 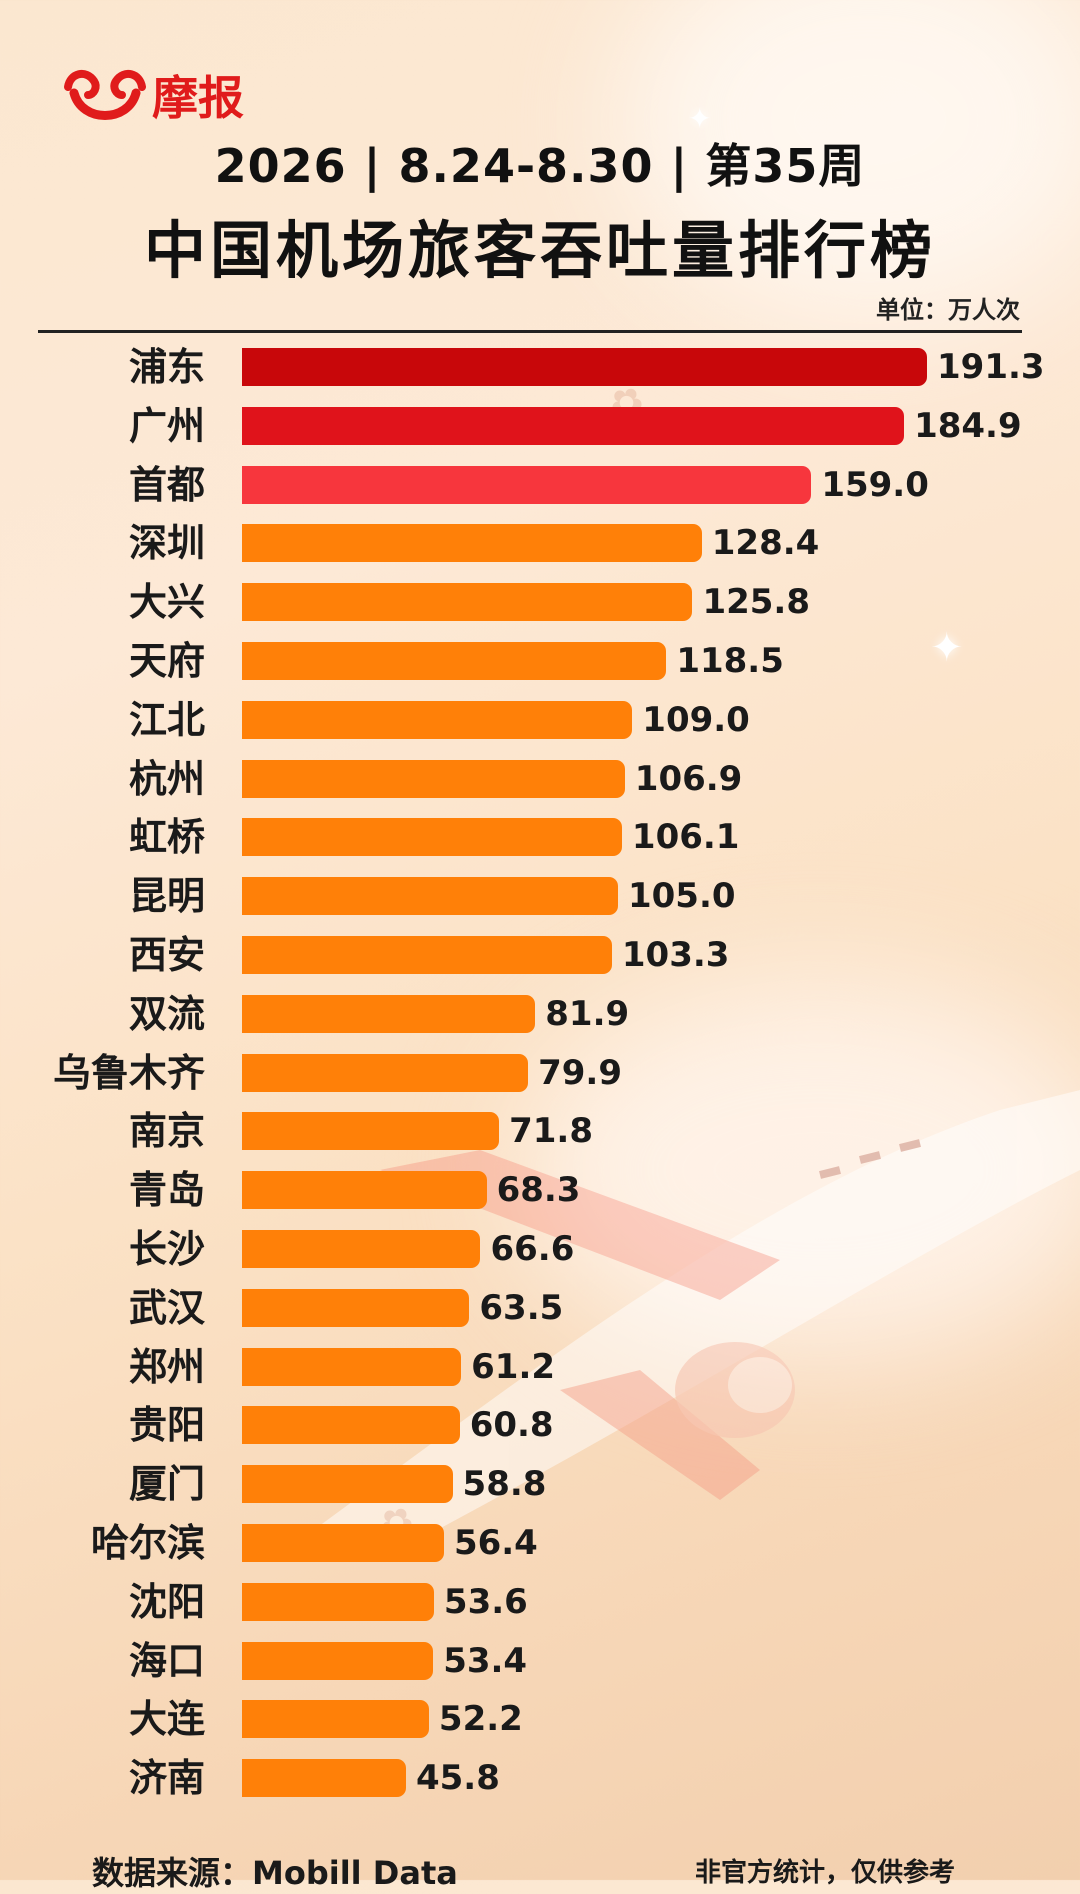 What do you see at coordinates (166, 1249) in the screenshot?
I see `category-label: 长沙` at bounding box center [166, 1249].